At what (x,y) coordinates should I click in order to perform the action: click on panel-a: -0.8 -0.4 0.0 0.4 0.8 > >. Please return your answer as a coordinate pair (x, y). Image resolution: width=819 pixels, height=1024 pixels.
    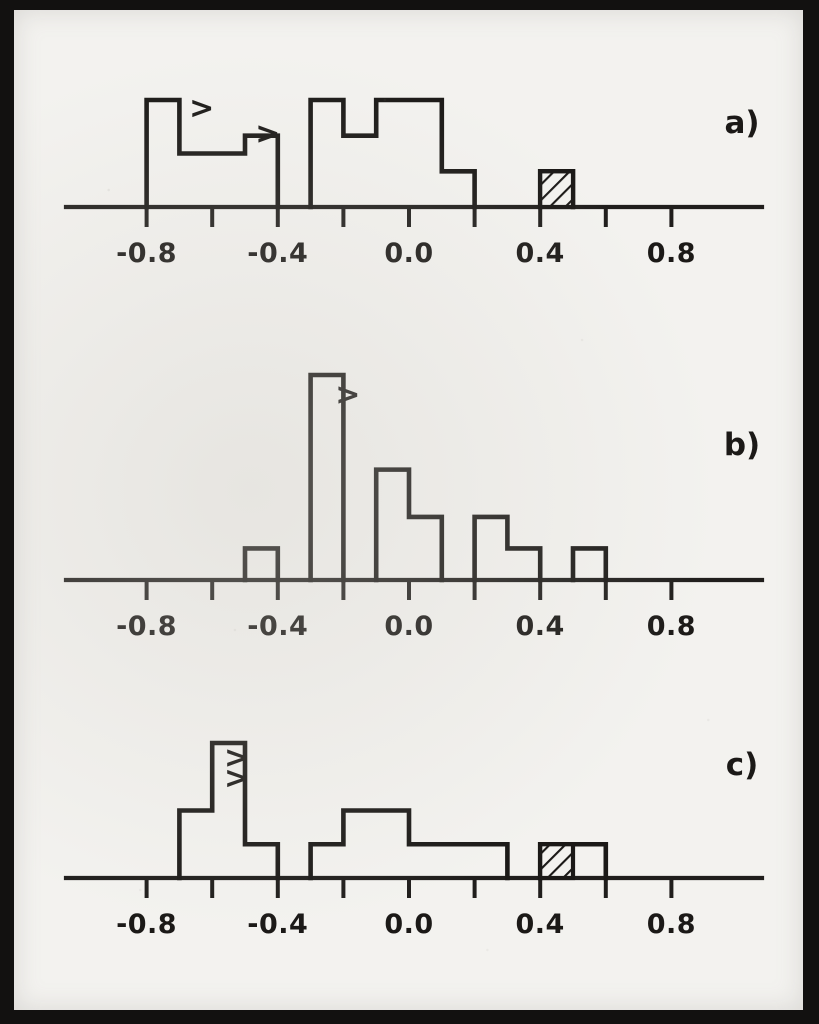
    Looking at the image, I should click on (414, 180).